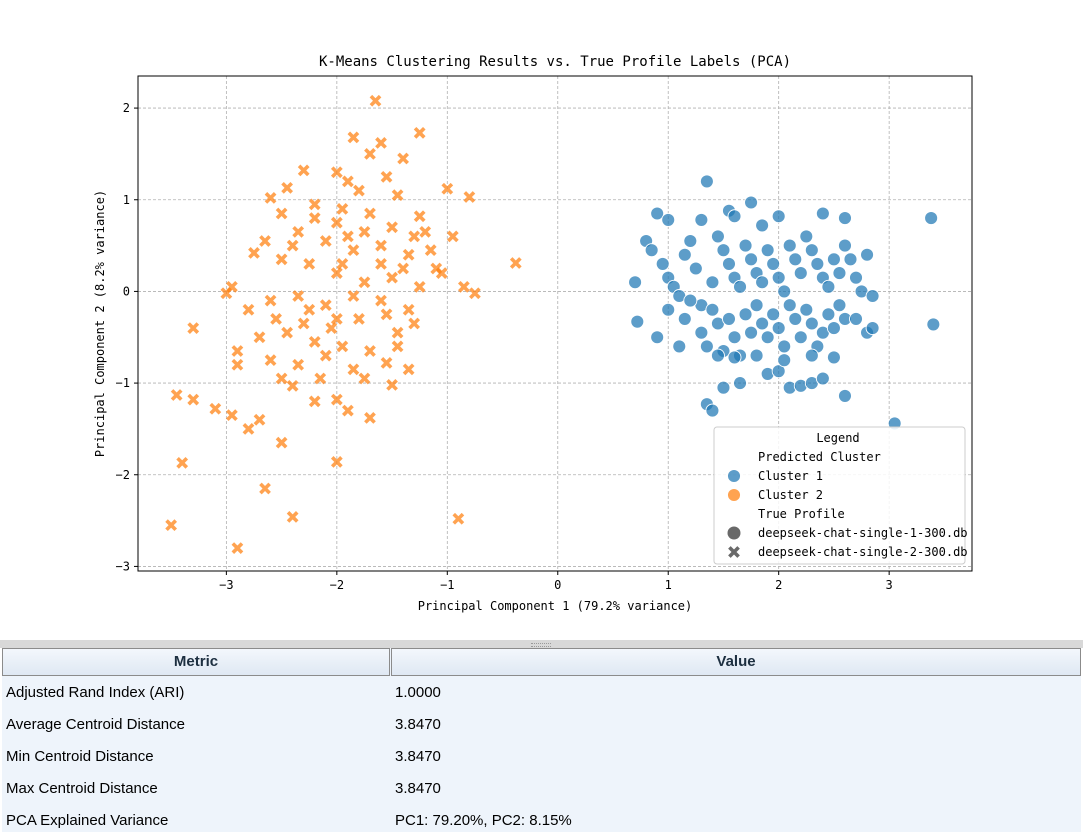 This screenshot has width=1083, height=837. I want to click on column-header-metric: Metric, so click(196, 662).